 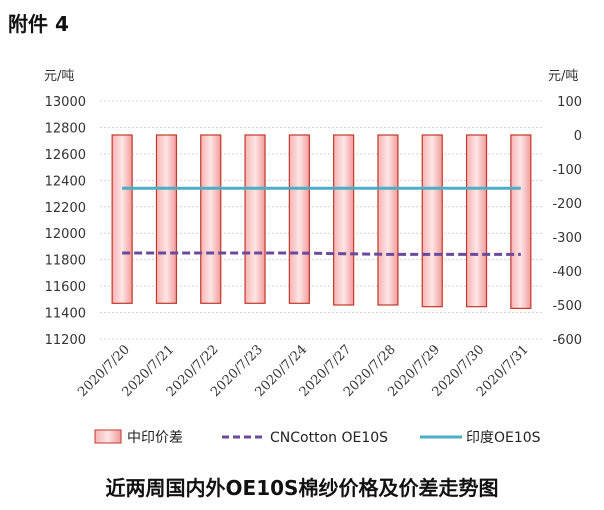 I want to click on left-tick-label: 12600, so click(x=65, y=155).